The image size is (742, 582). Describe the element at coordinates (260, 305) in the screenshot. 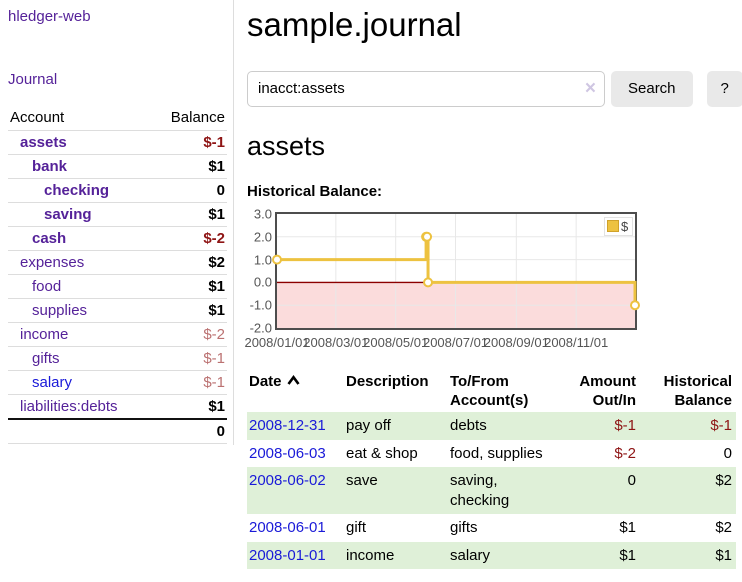

I see `y-tick-label: -1.0` at that location.